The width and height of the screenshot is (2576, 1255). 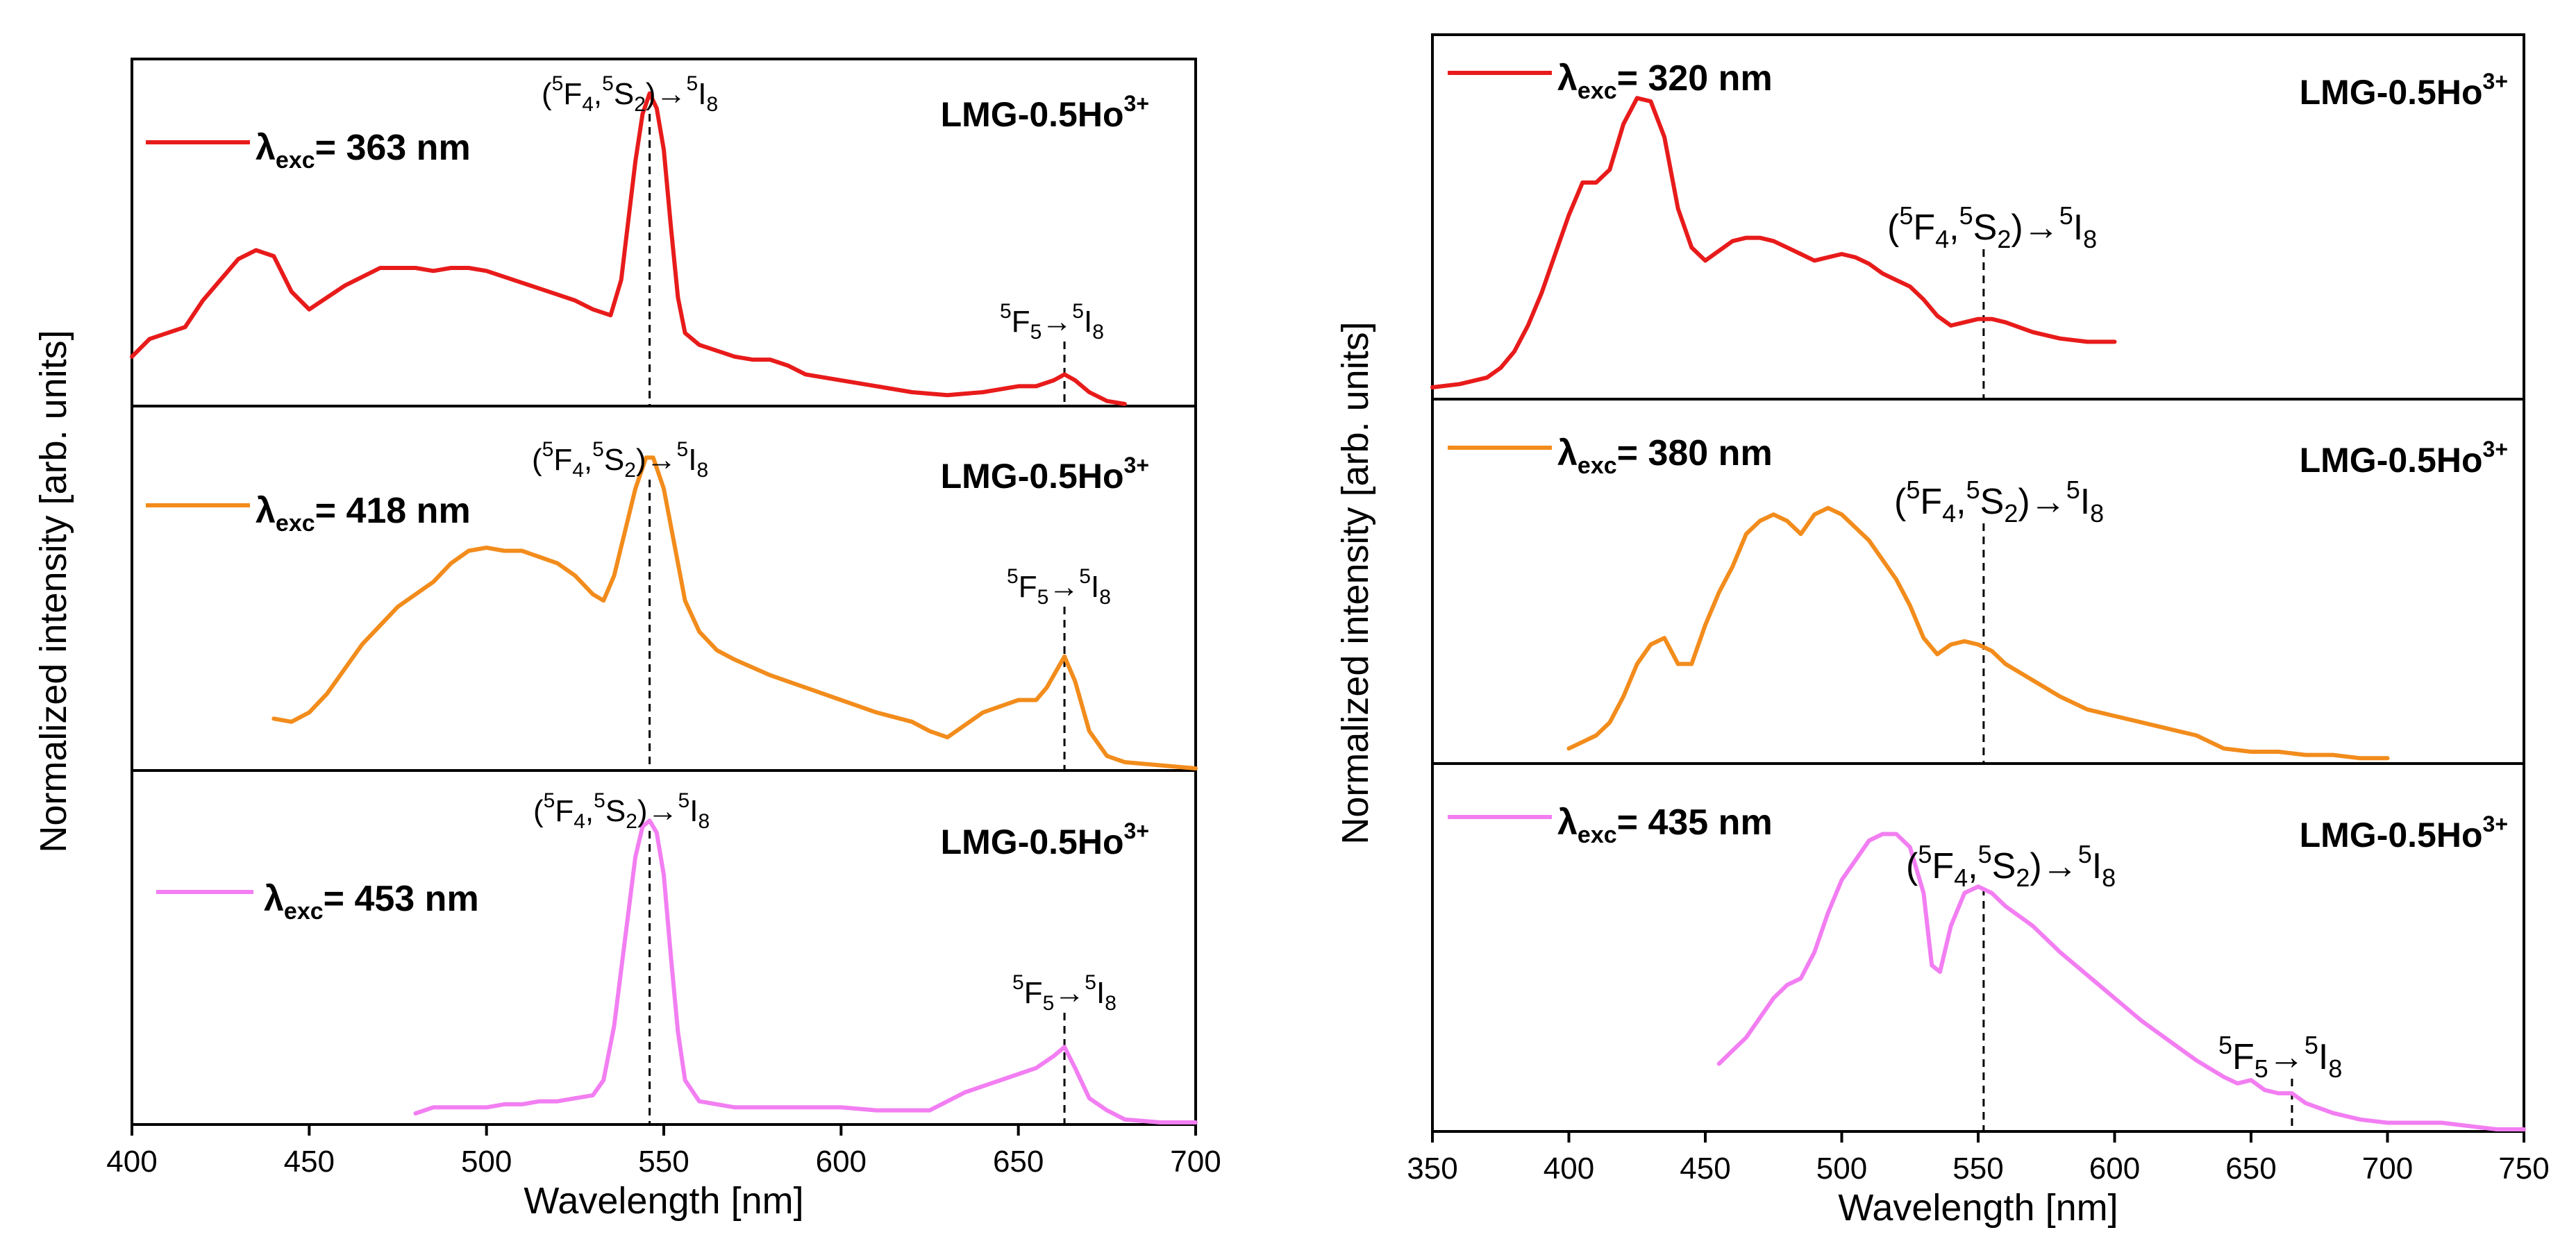 I want to click on text-part: →, so click(x=1057, y=322).